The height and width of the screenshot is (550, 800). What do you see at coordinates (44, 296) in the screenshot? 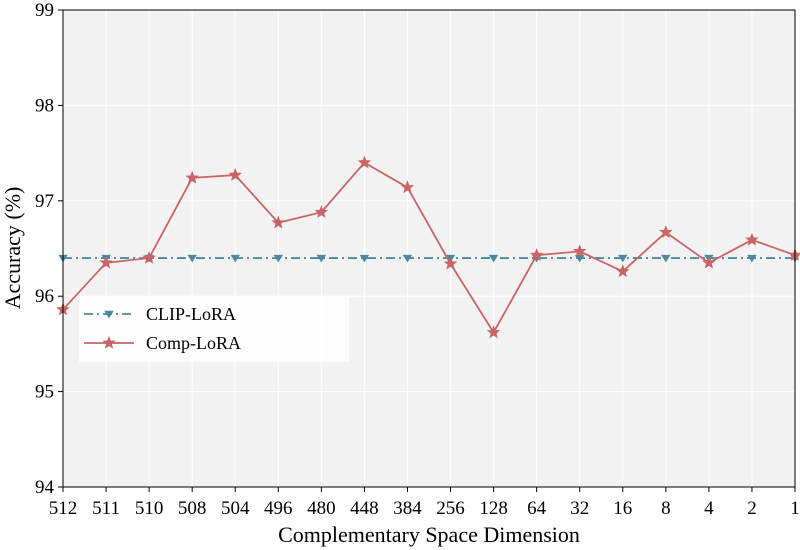
I see `y-tick-label: 96` at bounding box center [44, 296].